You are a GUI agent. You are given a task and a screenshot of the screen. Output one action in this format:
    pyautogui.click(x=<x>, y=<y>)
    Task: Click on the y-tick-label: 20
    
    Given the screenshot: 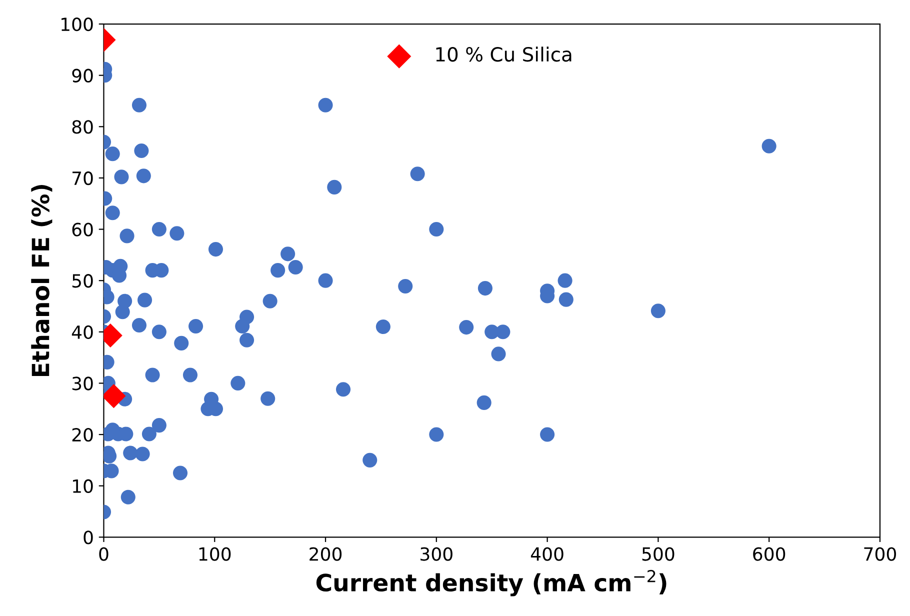 What is the action you would take?
    pyautogui.click(x=82, y=435)
    